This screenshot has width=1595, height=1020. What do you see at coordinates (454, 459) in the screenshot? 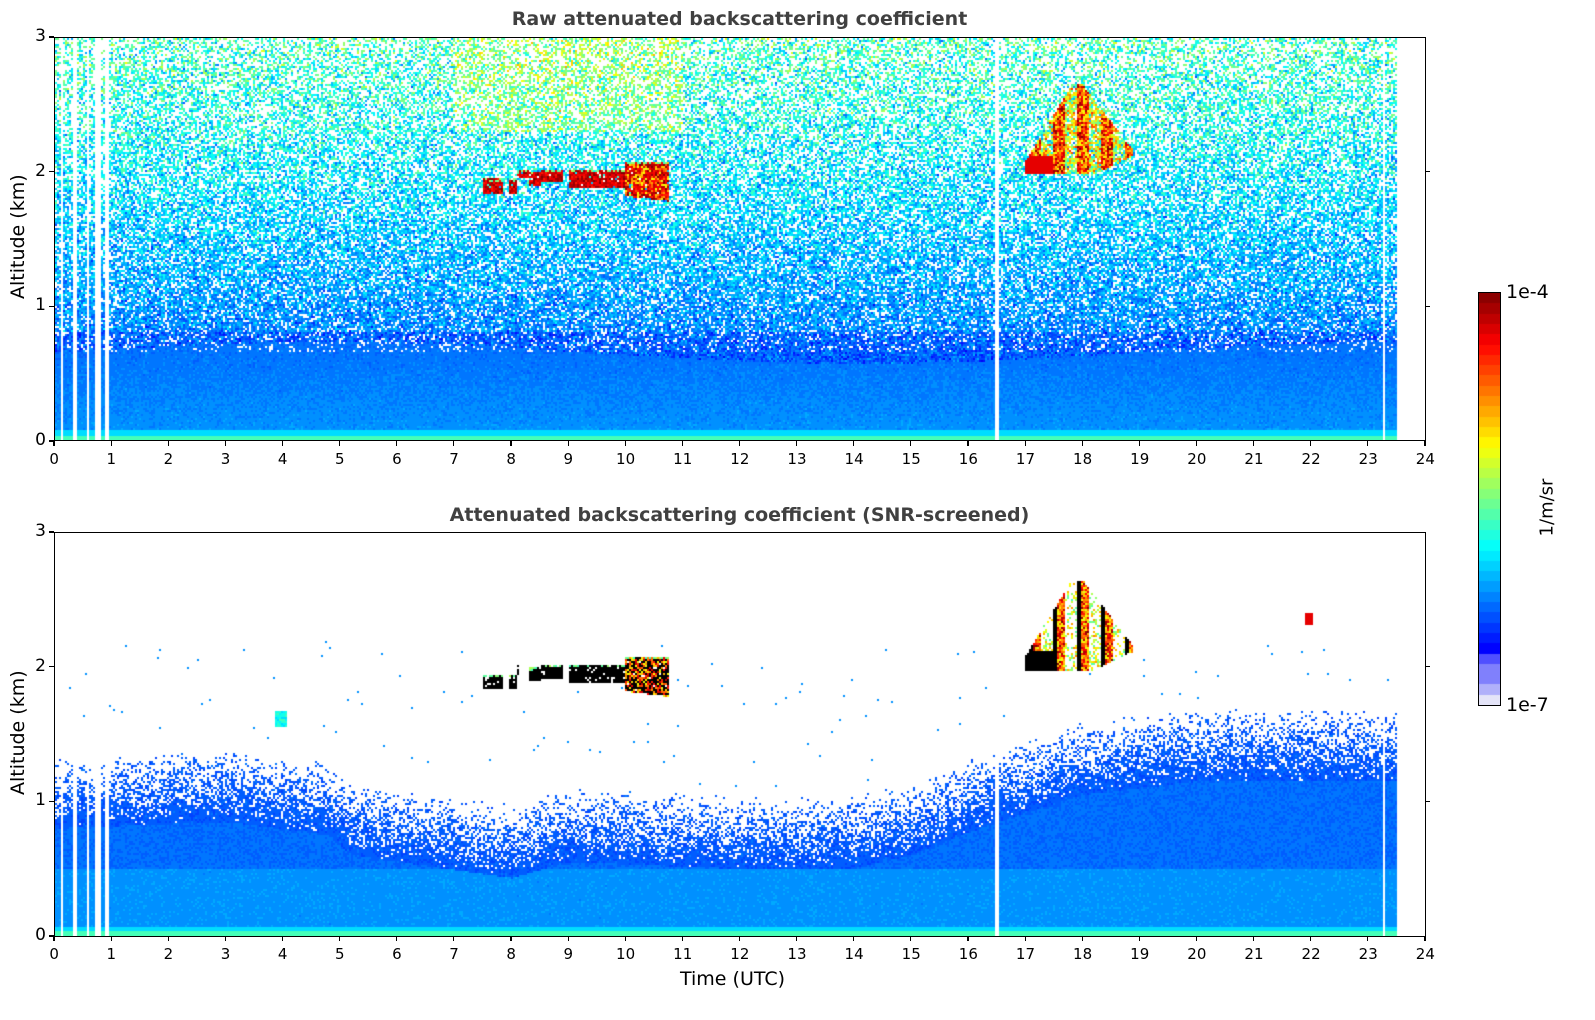
I see `x-tick-label: 7` at bounding box center [454, 459].